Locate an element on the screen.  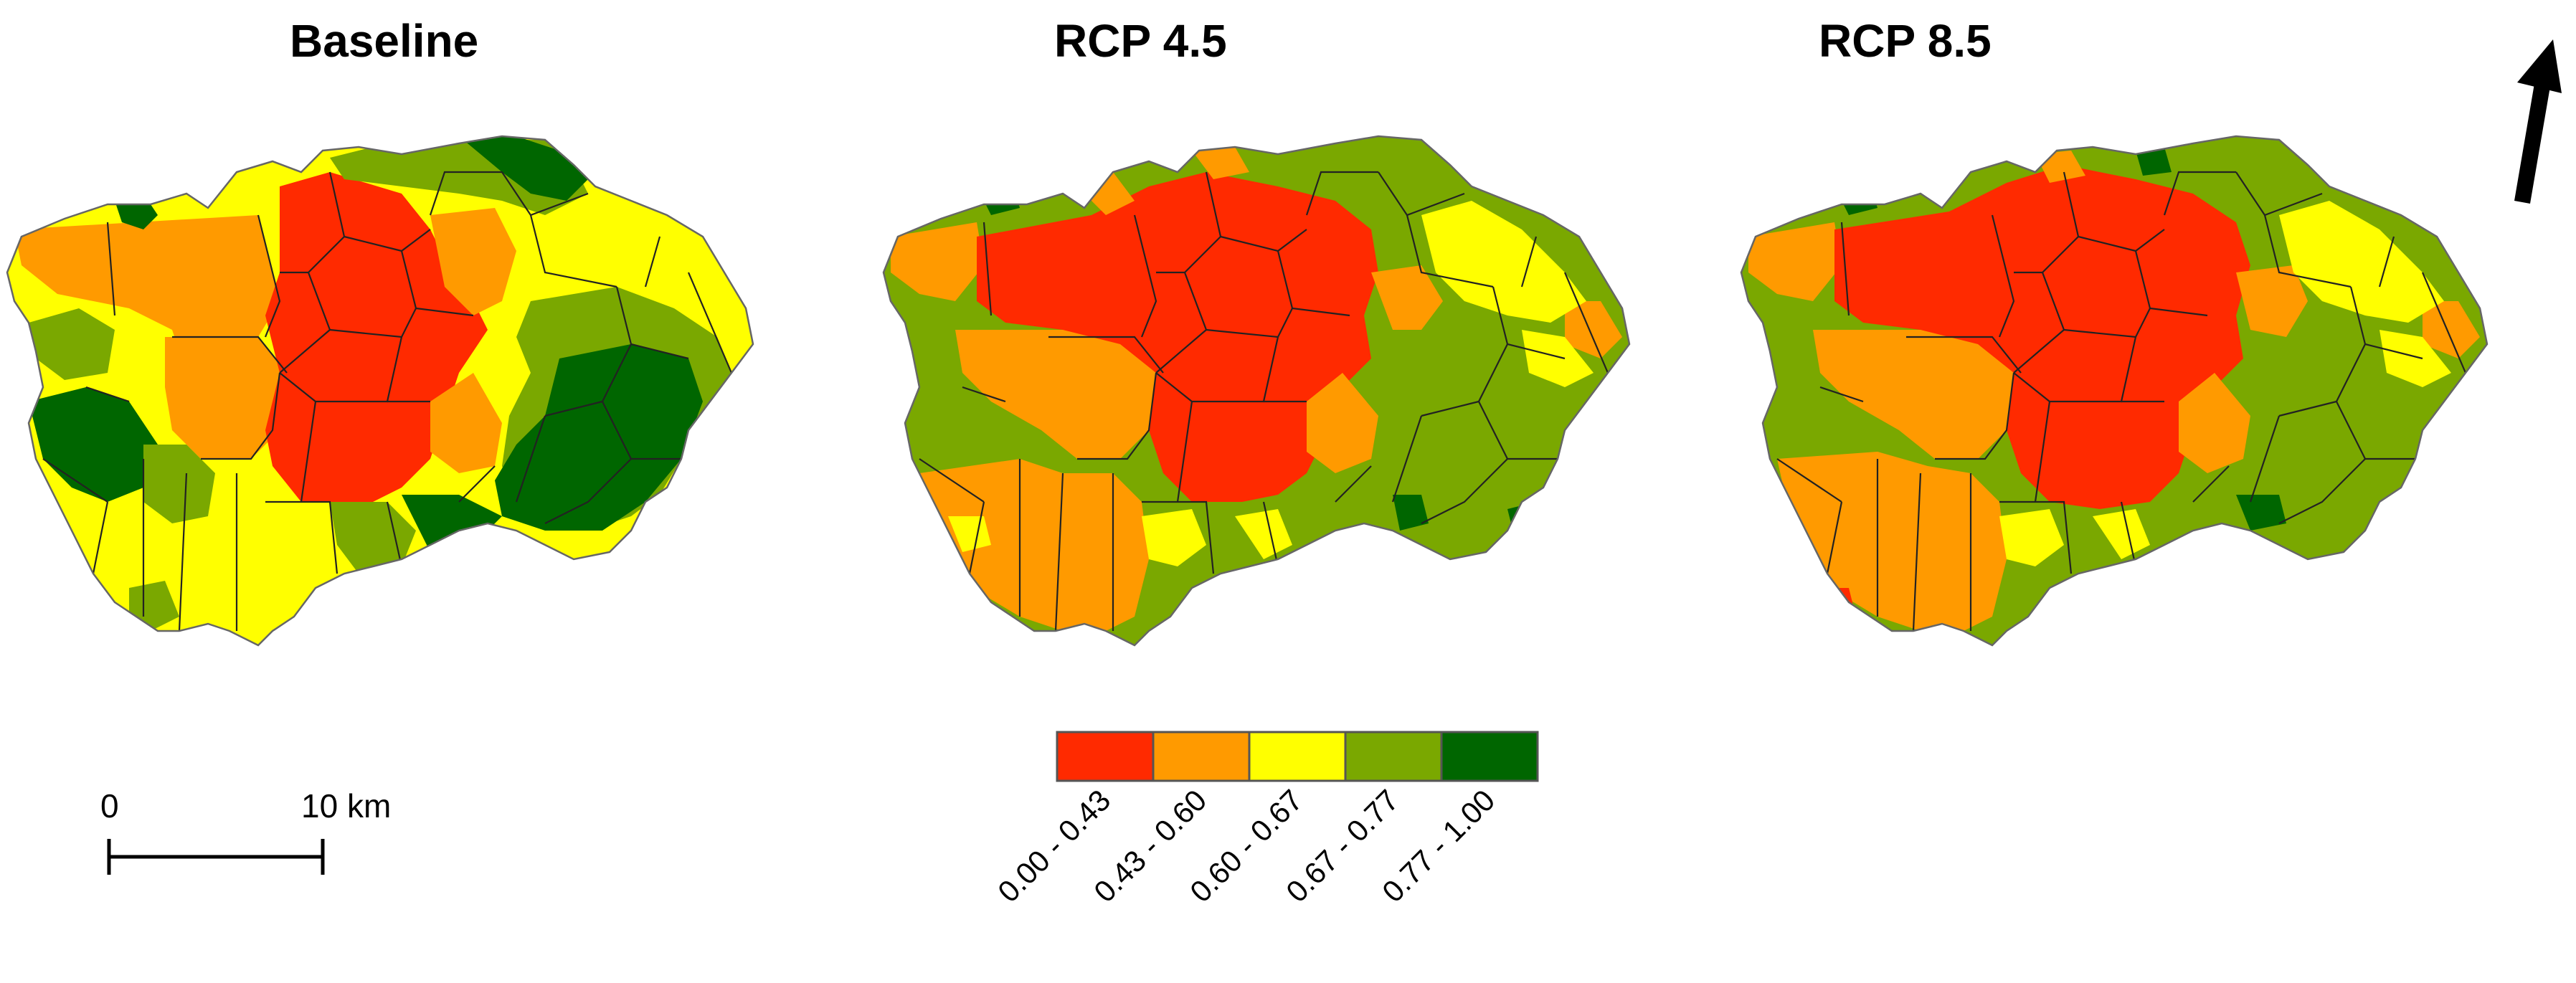
map-title-baseline: Baseline is located at coordinates (384, 41).